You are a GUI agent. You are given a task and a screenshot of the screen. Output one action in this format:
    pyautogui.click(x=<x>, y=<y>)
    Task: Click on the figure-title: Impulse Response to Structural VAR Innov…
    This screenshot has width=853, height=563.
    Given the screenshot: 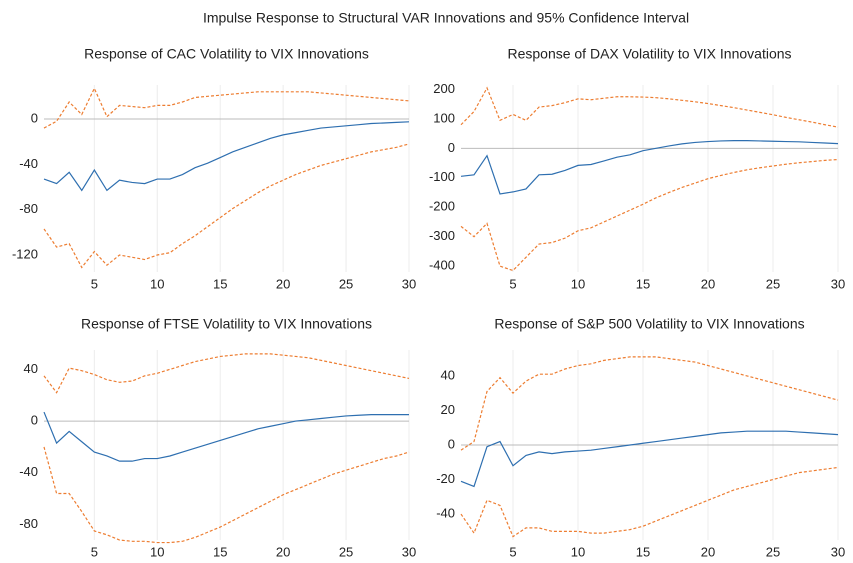 What is the action you would take?
    pyautogui.click(x=446, y=18)
    